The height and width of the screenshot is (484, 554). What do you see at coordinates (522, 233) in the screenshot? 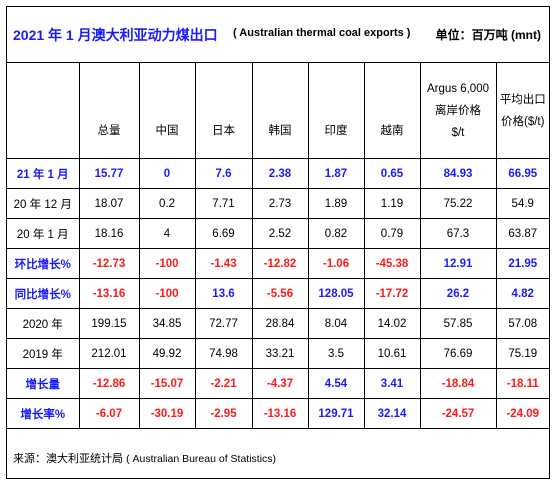
I see `table-cell: 63.87` at bounding box center [522, 233].